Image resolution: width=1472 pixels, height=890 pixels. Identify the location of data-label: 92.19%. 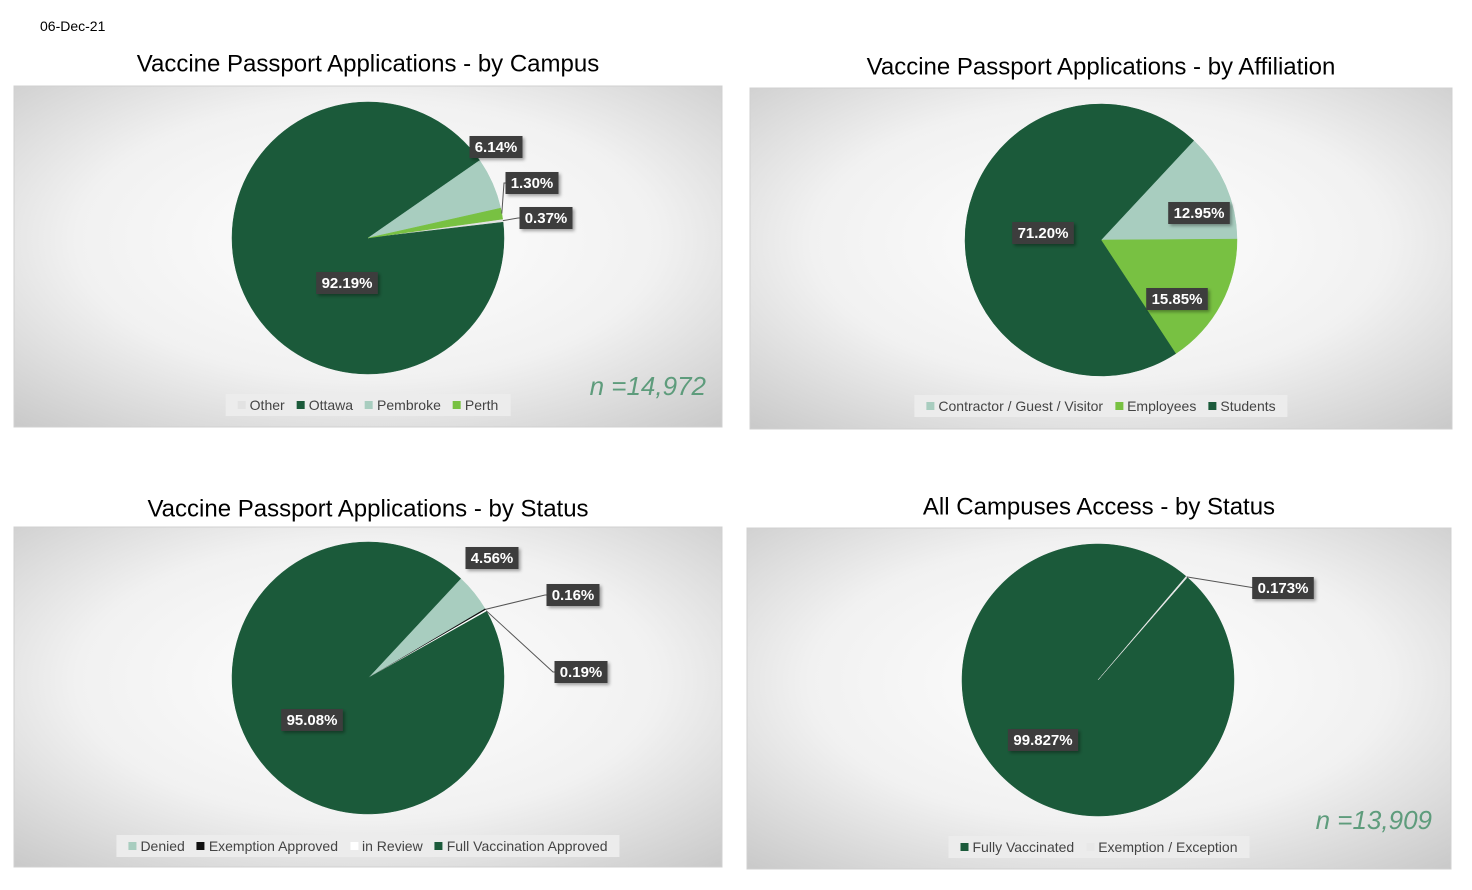
(347, 283).